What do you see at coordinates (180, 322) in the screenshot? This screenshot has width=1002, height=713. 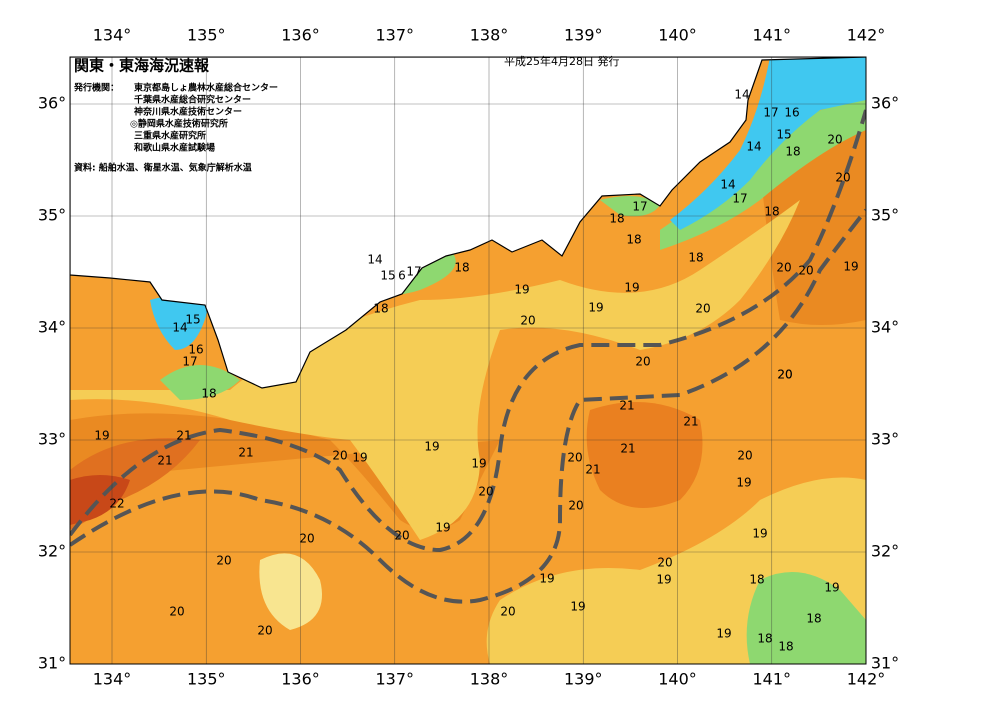 I see `sea-cold` at bounding box center [180, 322].